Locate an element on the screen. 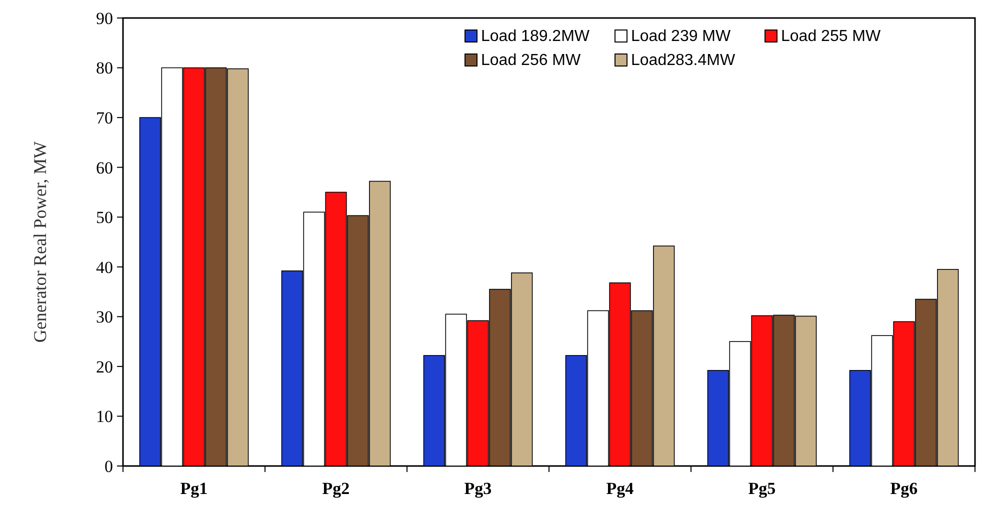 The height and width of the screenshot is (516, 983). y-tick-label: 80 is located at coordinates (104, 68).